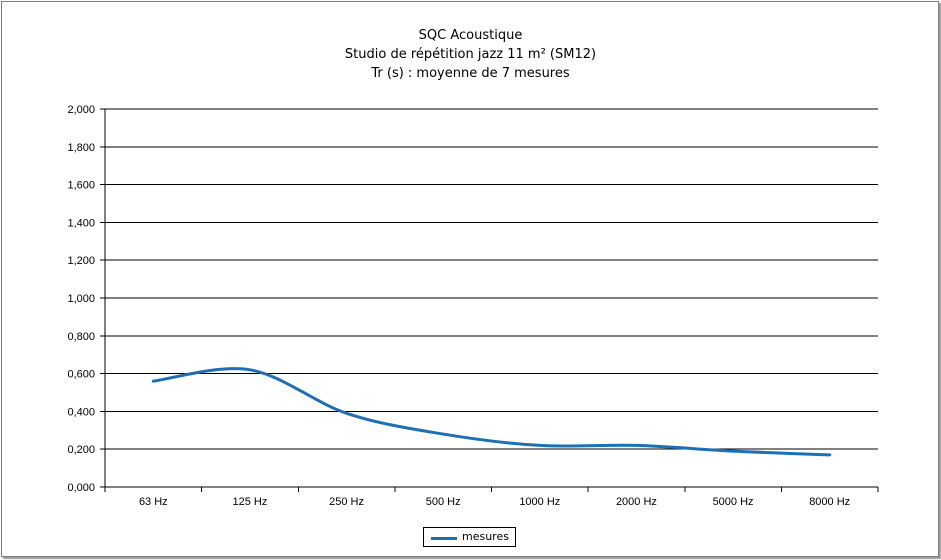 This screenshot has width=941, height=560. What do you see at coordinates (491, 412) in the screenshot?
I see `series-line-mesures` at bounding box center [491, 412].